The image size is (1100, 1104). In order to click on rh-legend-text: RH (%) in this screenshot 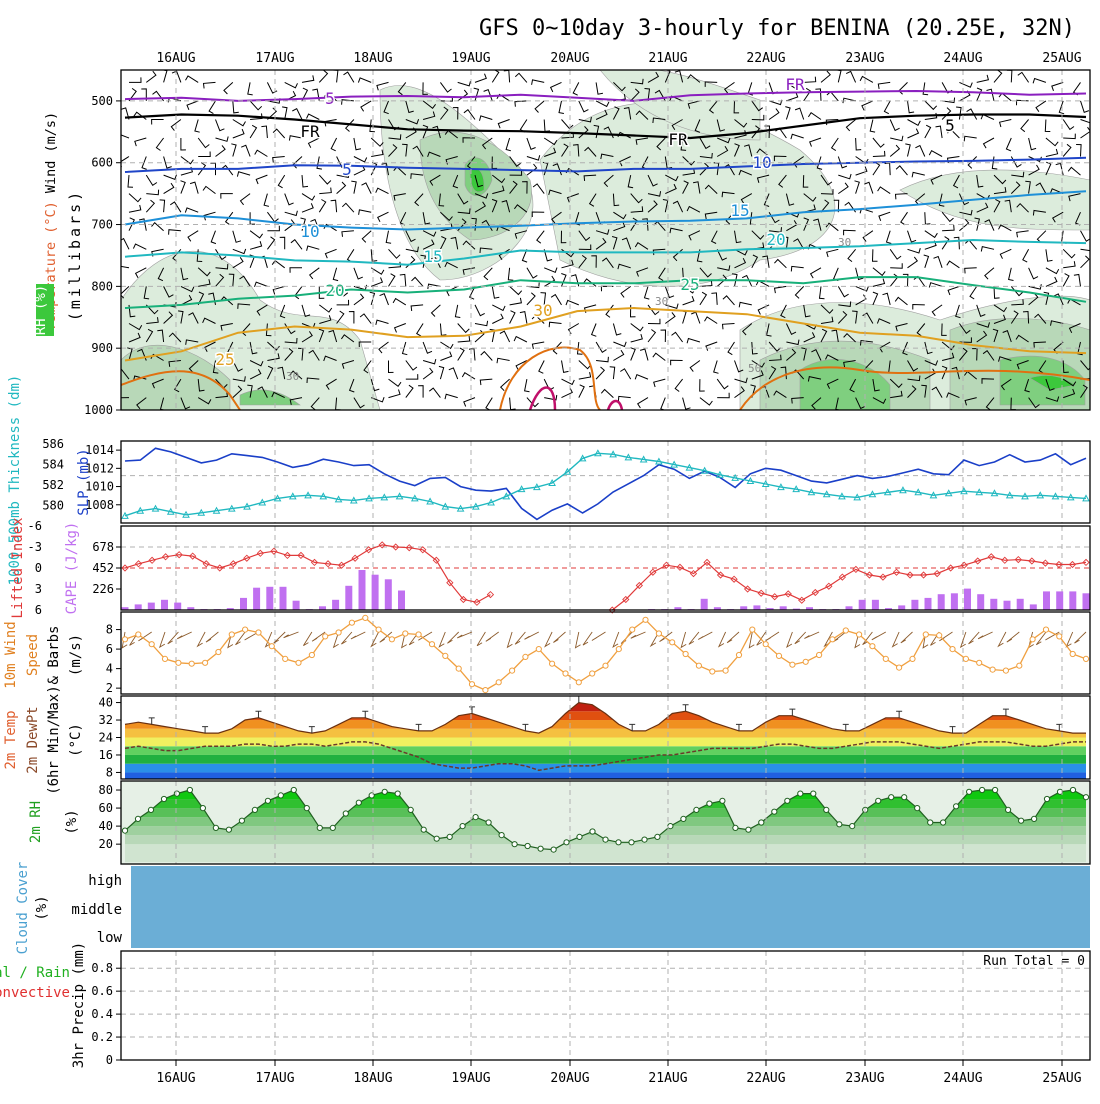, I will do `click(41, 310)`.